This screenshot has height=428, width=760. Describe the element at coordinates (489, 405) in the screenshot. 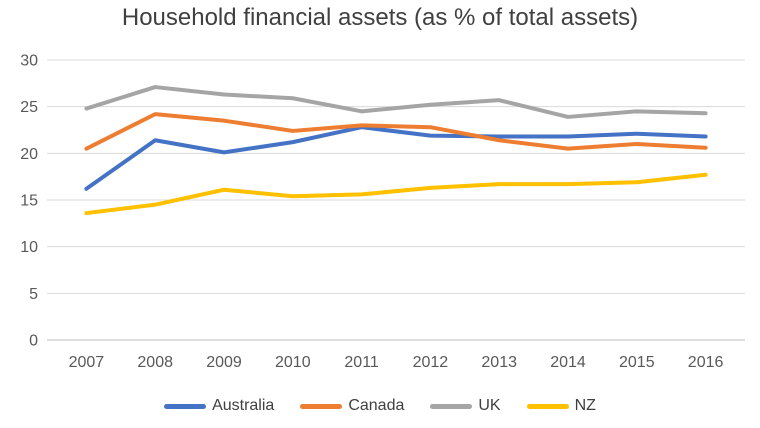

I see `legend-label-uk: UK` at that location.